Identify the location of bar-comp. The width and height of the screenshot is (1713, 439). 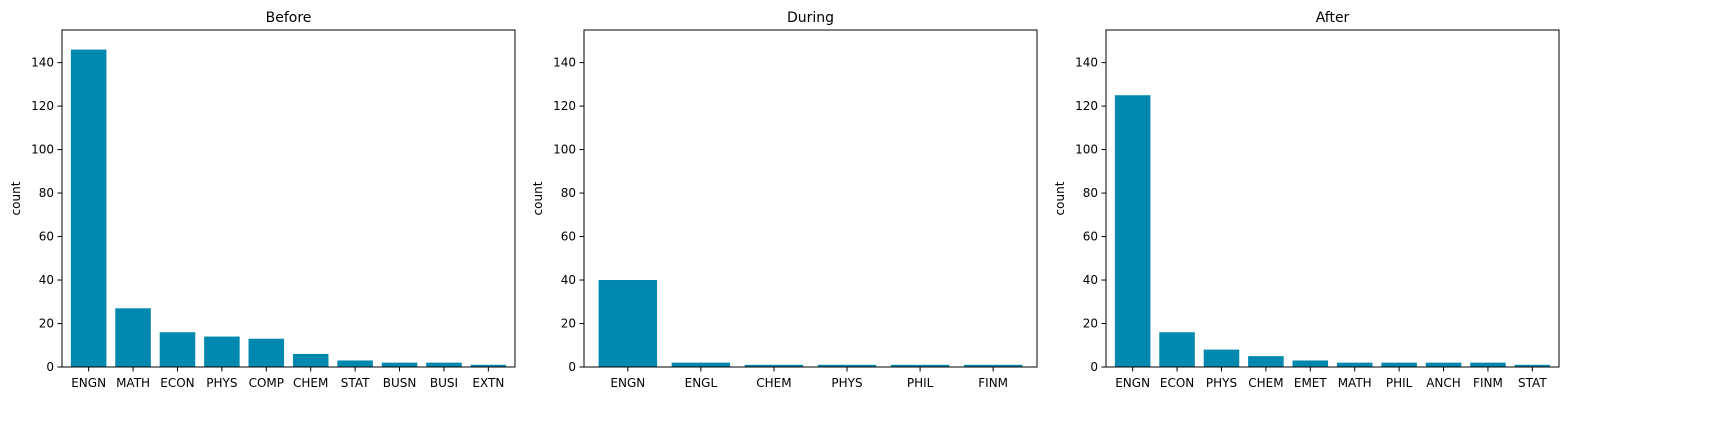
(266, 352).